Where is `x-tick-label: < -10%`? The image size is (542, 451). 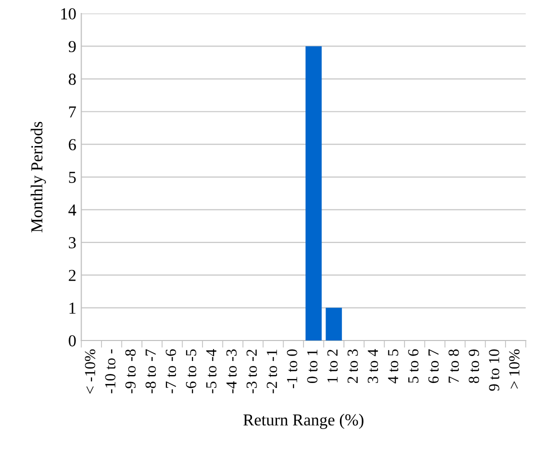
x-tick-label: < -10% is located at coordinates (90, 371).